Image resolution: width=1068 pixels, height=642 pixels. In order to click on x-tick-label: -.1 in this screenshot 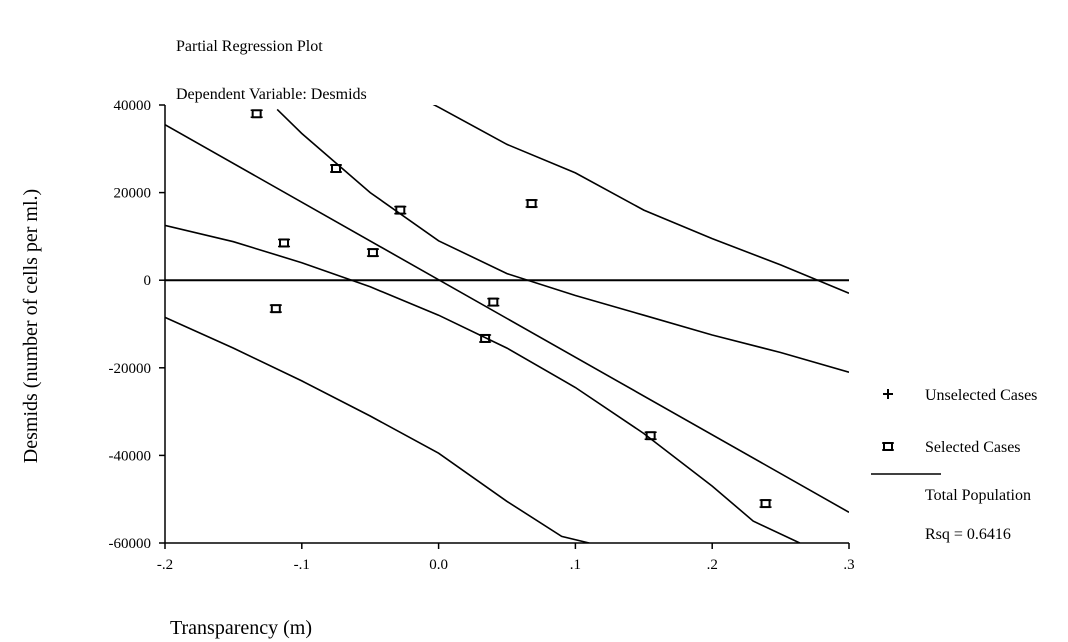, I will do `click(302, 565)`.